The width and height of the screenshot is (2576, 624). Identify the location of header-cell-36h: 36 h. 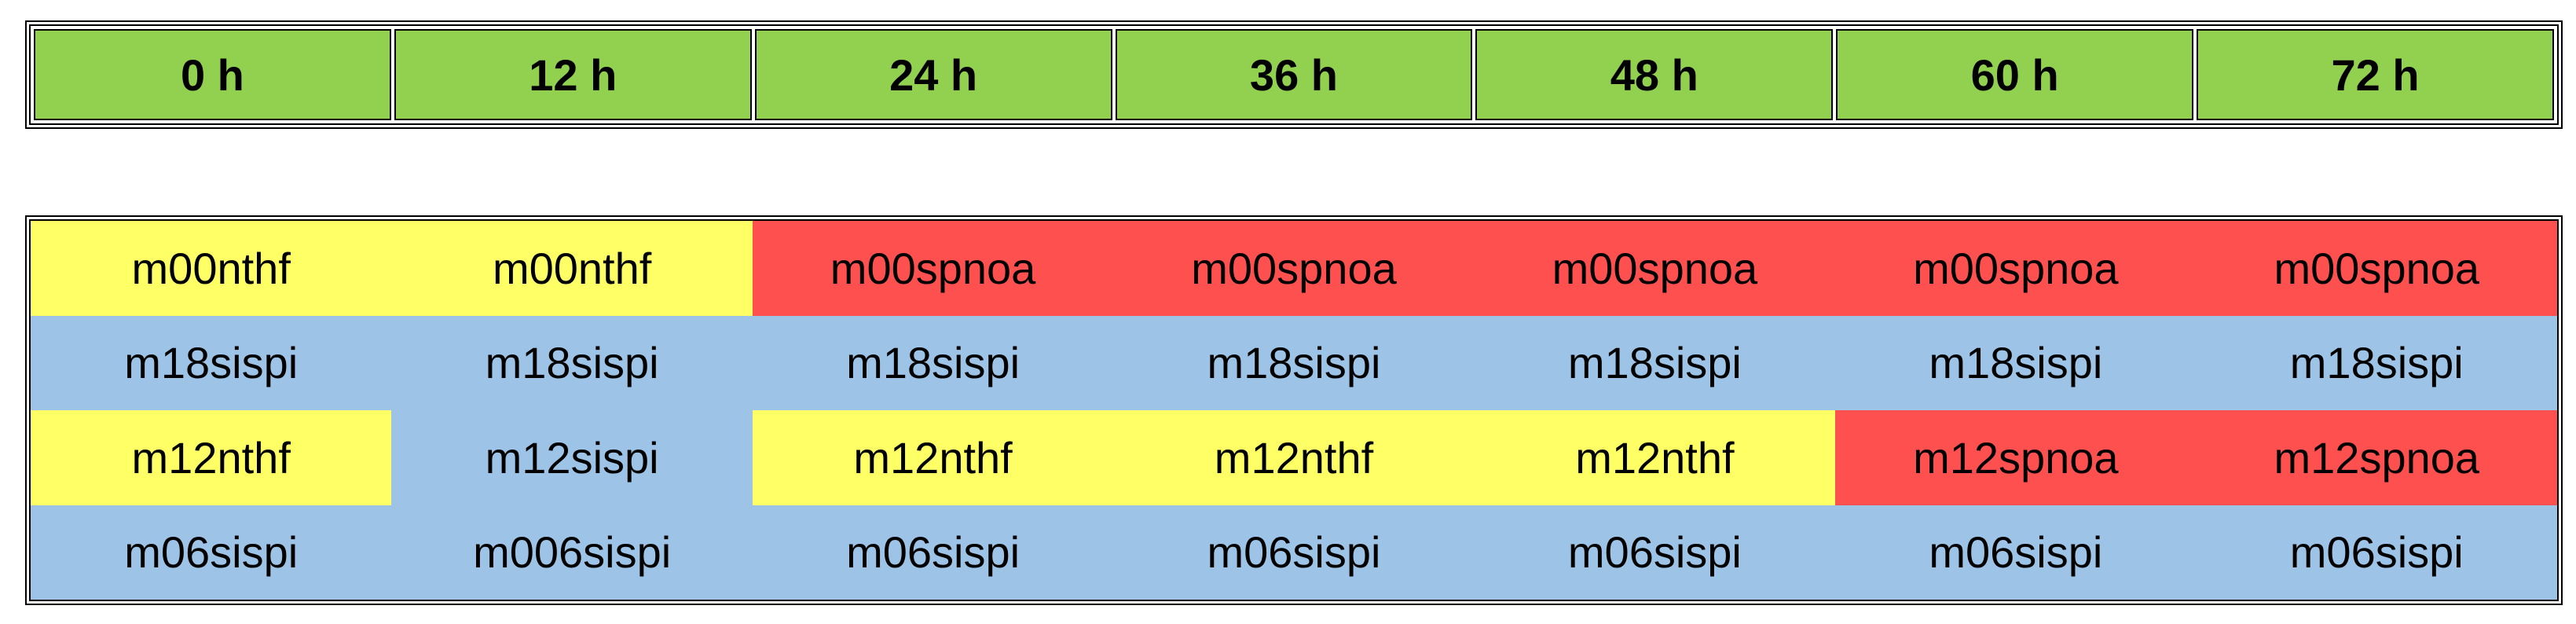
(1294, 74).